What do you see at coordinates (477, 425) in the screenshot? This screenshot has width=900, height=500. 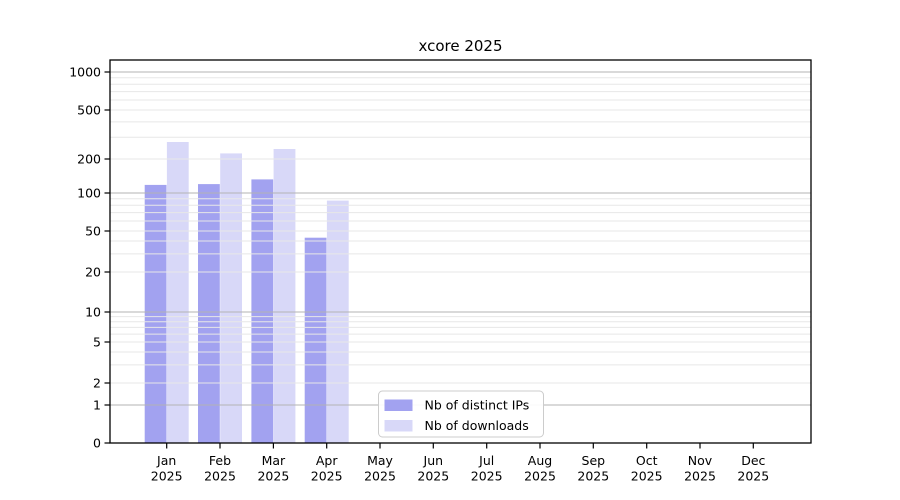 I see `legend-label-downloads: Nb of downloads` at bounding box center [477, 425].